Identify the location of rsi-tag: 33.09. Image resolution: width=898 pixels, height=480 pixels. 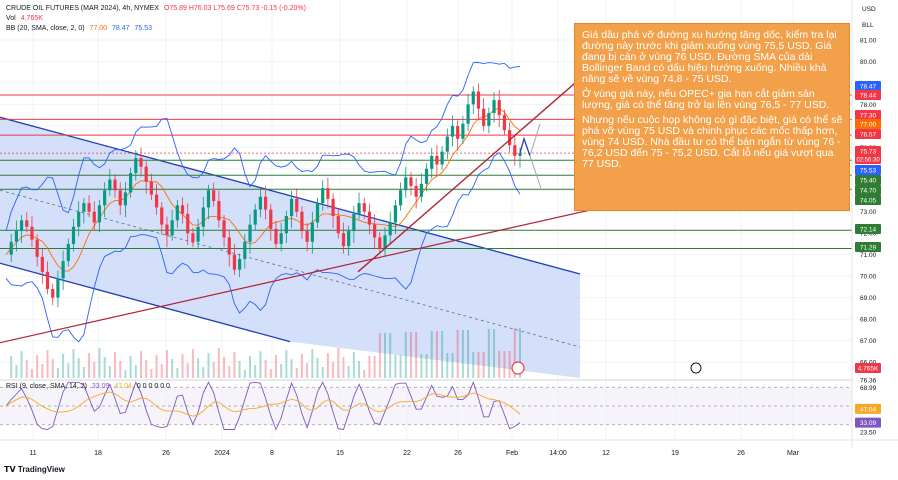
(868, 423).